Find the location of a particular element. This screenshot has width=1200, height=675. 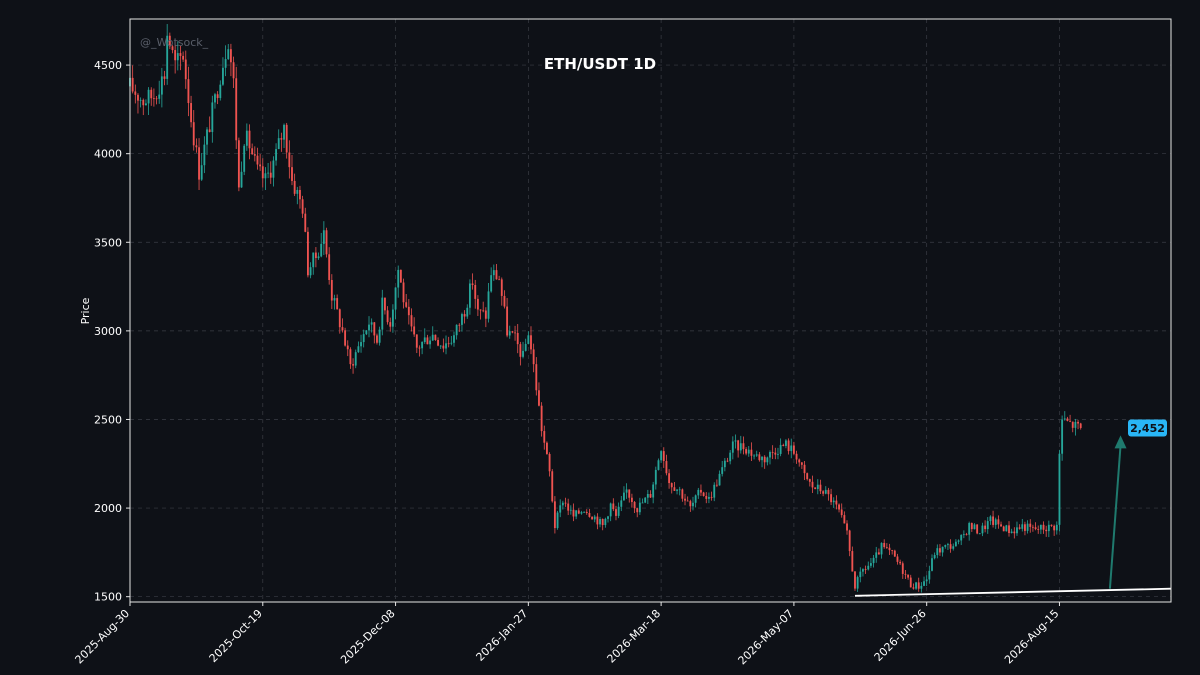

watermark: @_Wotsock_ is located at coordinates (174, 42).